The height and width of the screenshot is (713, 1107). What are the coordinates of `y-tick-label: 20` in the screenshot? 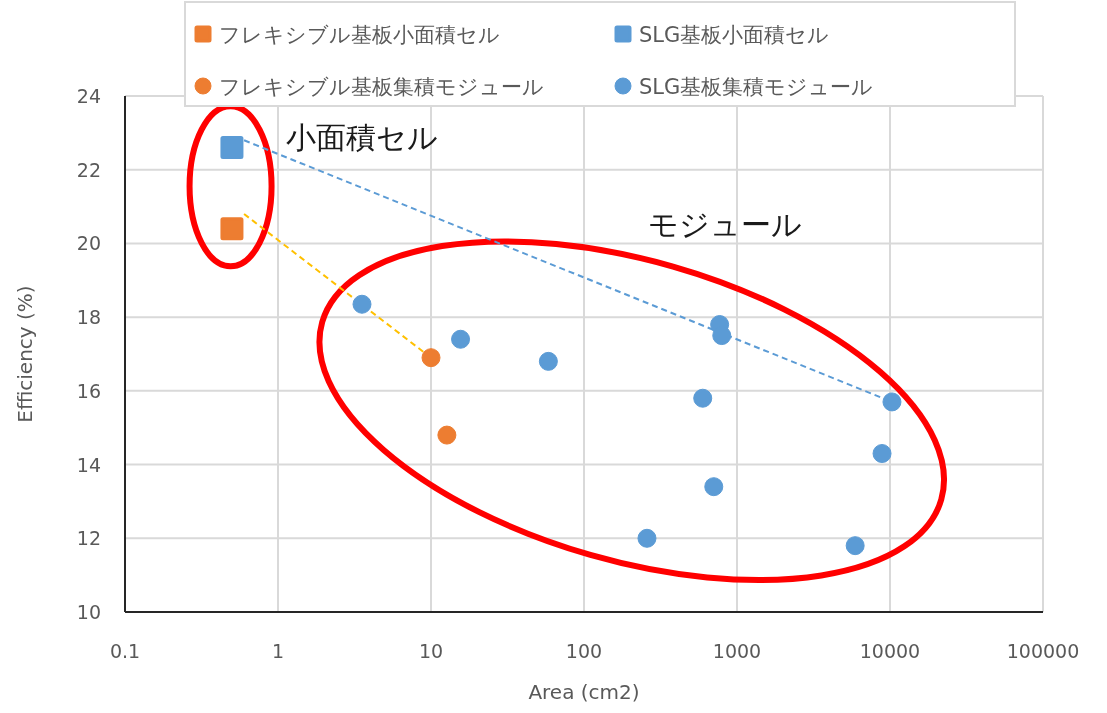 It's located at (88, 243).